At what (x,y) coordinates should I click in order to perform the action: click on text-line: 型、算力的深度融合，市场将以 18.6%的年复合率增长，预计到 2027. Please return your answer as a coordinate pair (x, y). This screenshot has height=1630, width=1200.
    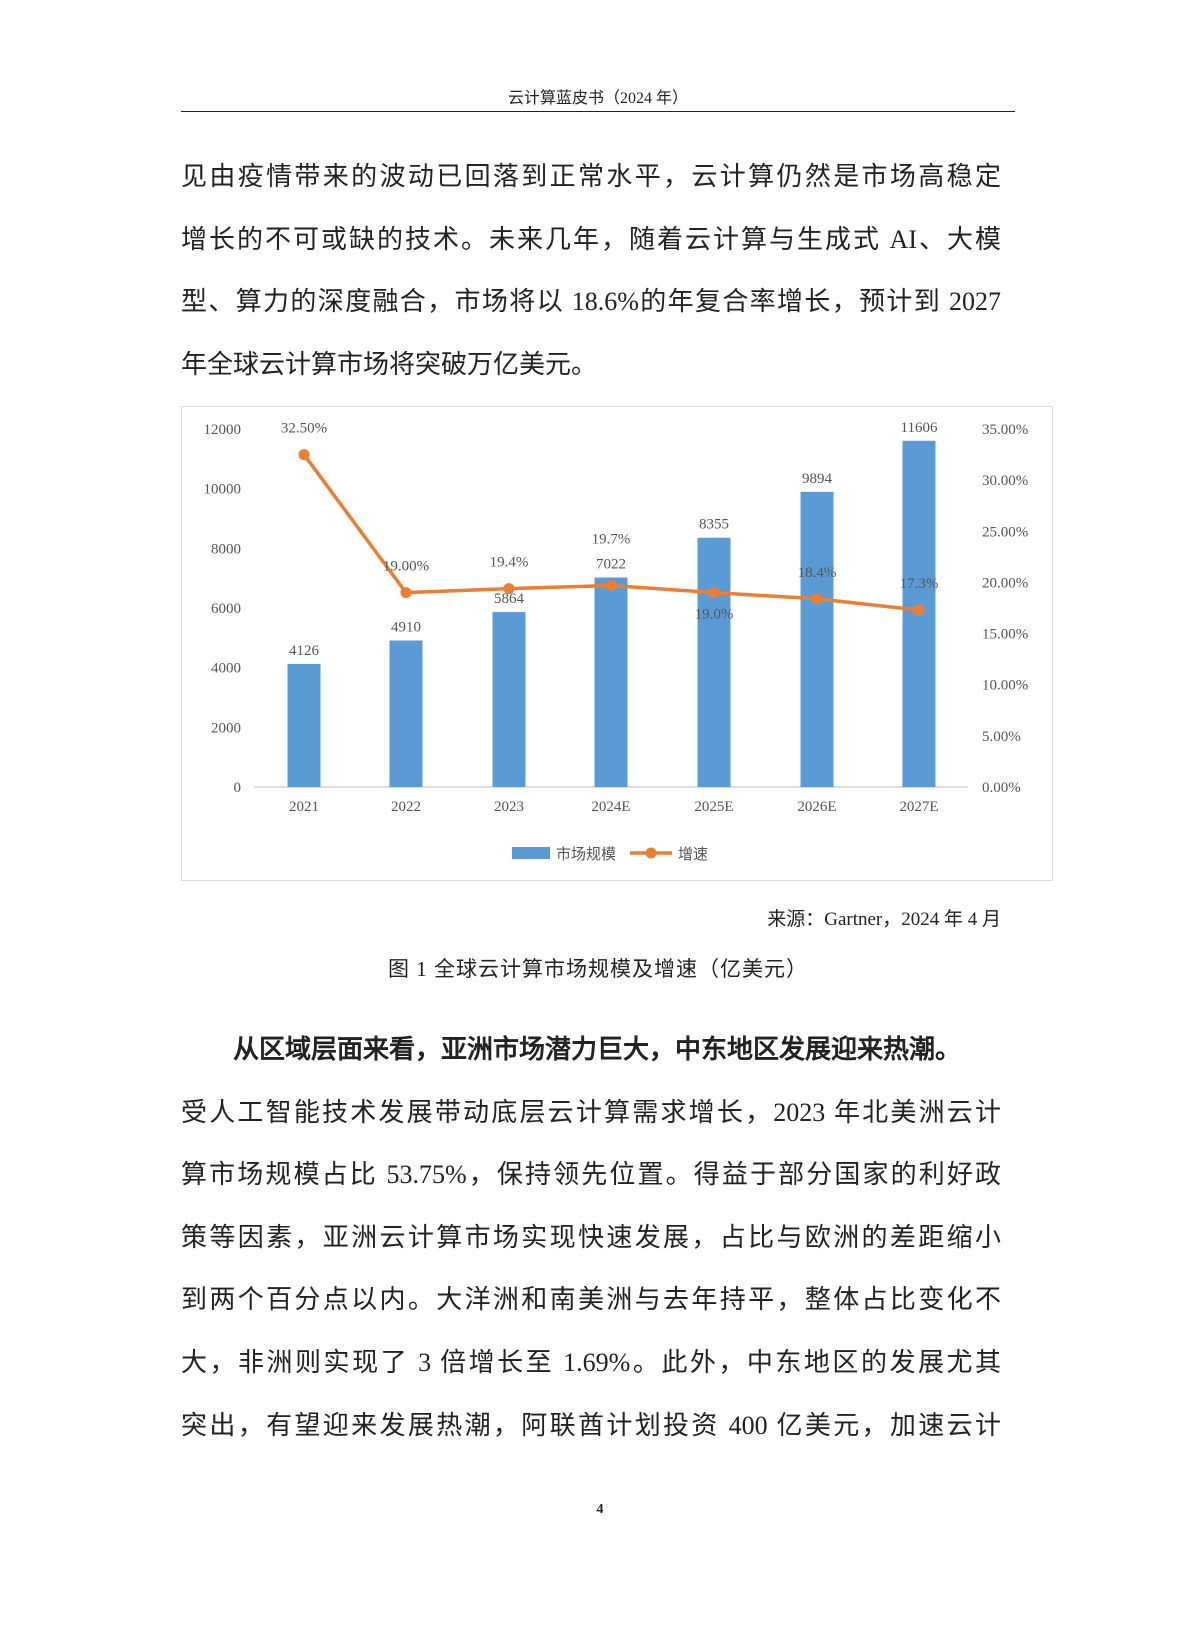
    Looking at the image, I should click on (591, 302).